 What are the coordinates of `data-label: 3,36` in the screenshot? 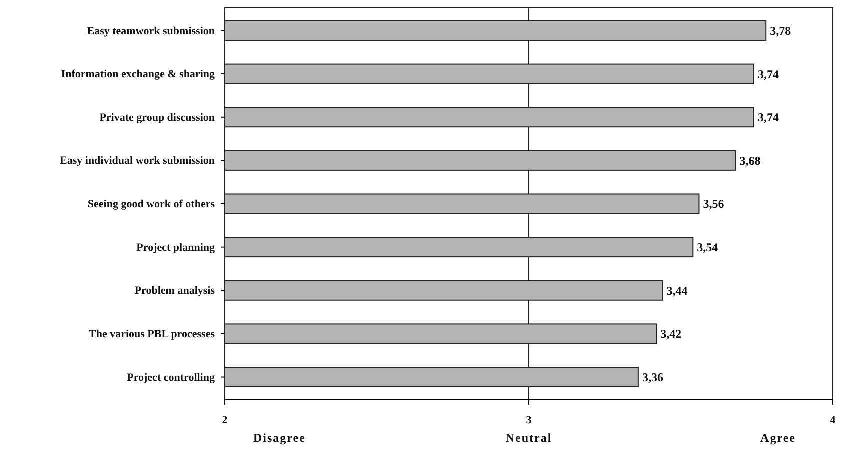 It's located at (653, 377).